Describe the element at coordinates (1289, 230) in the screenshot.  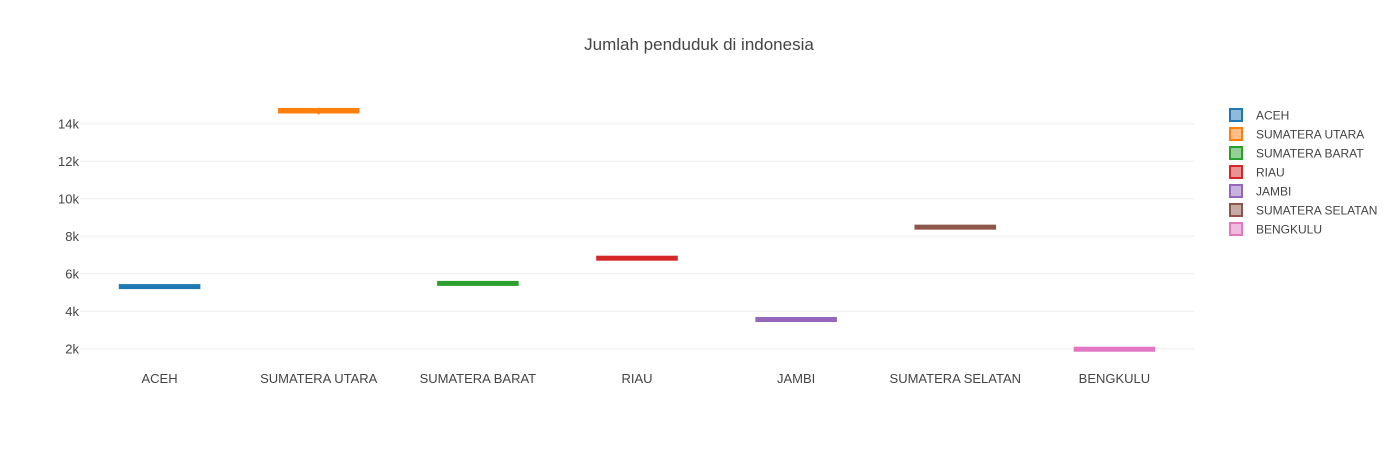
I see `legend-label: BENGKULU` at that location.